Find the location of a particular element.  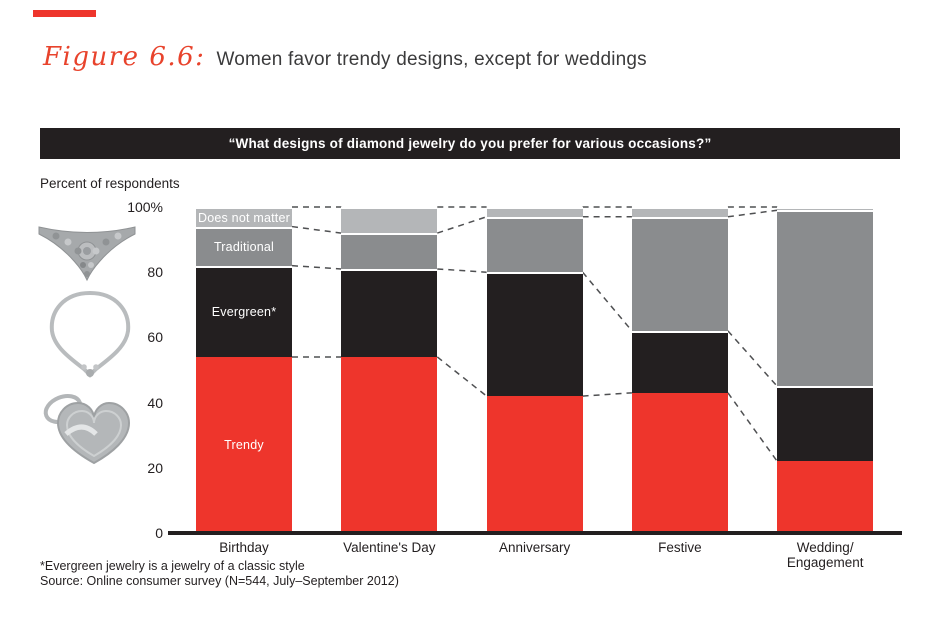

bar-segment-festive-does-not-matter is located at coordinates (679, 212).